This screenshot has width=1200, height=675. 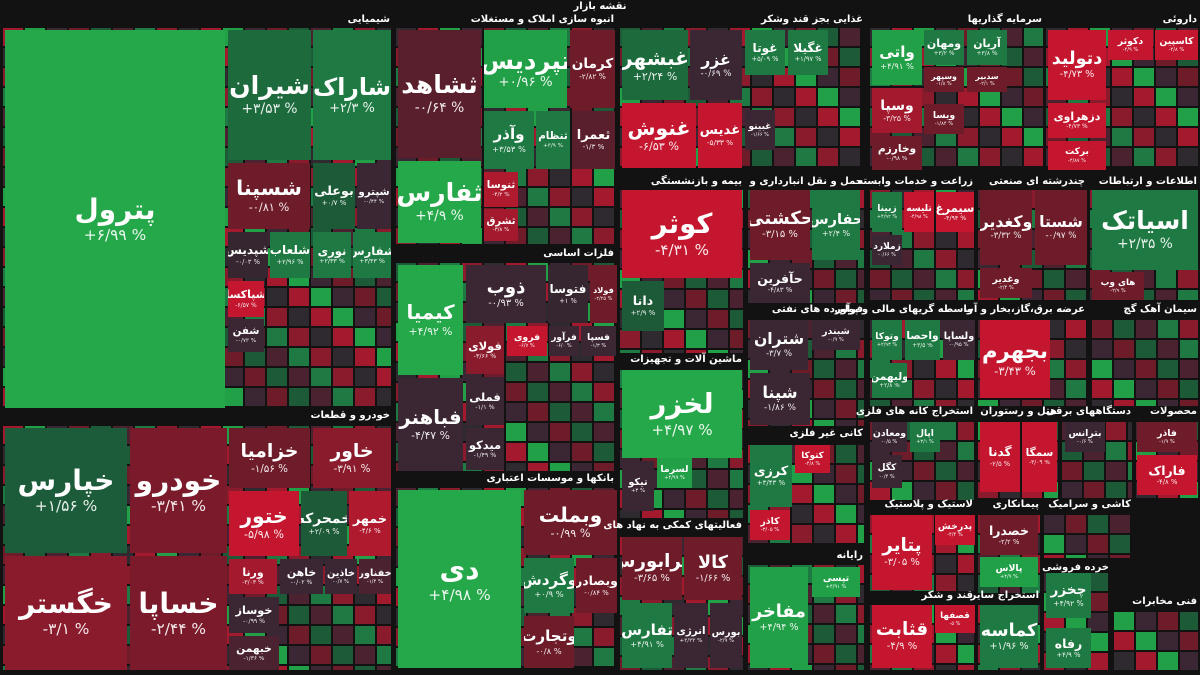 What do you see at coordinates (341, 576) in the screenshot?
I see `stock-tile: خاذین -۰/۷ %` at bounding box center [341, 576].